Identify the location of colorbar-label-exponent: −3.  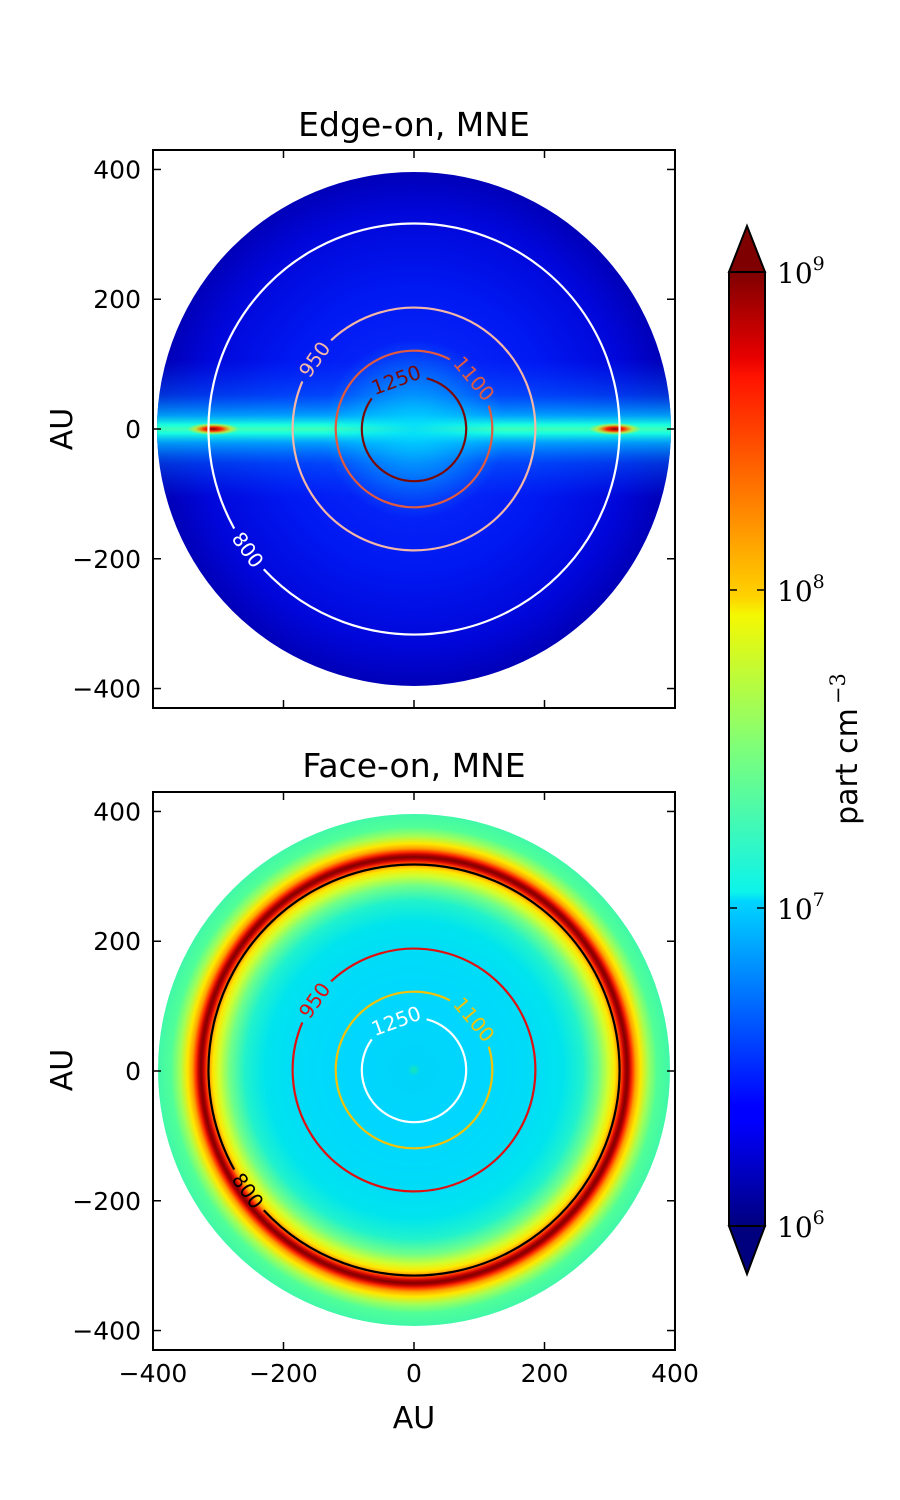
(838, 688).